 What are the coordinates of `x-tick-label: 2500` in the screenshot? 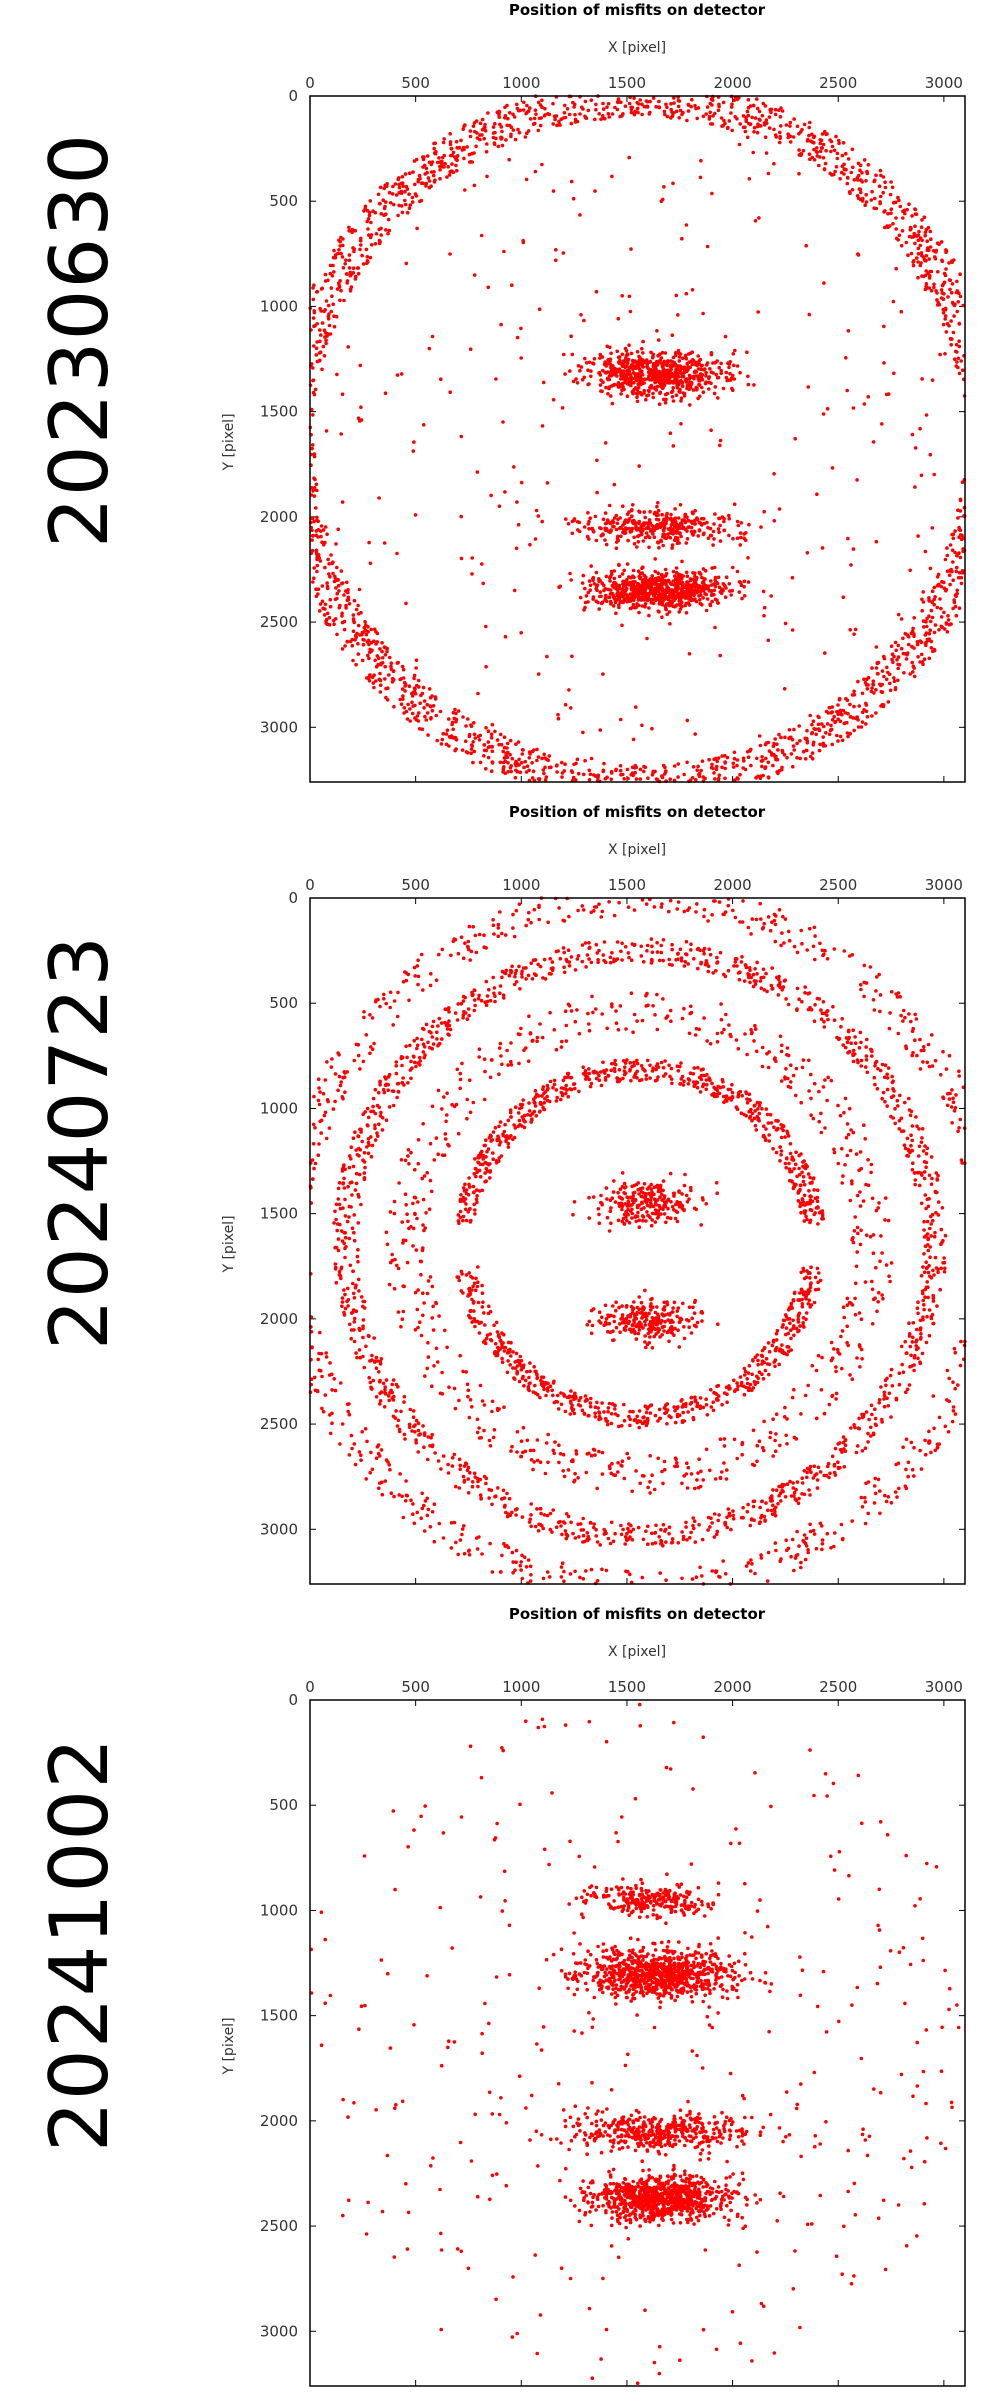 It's located at (838, 83).